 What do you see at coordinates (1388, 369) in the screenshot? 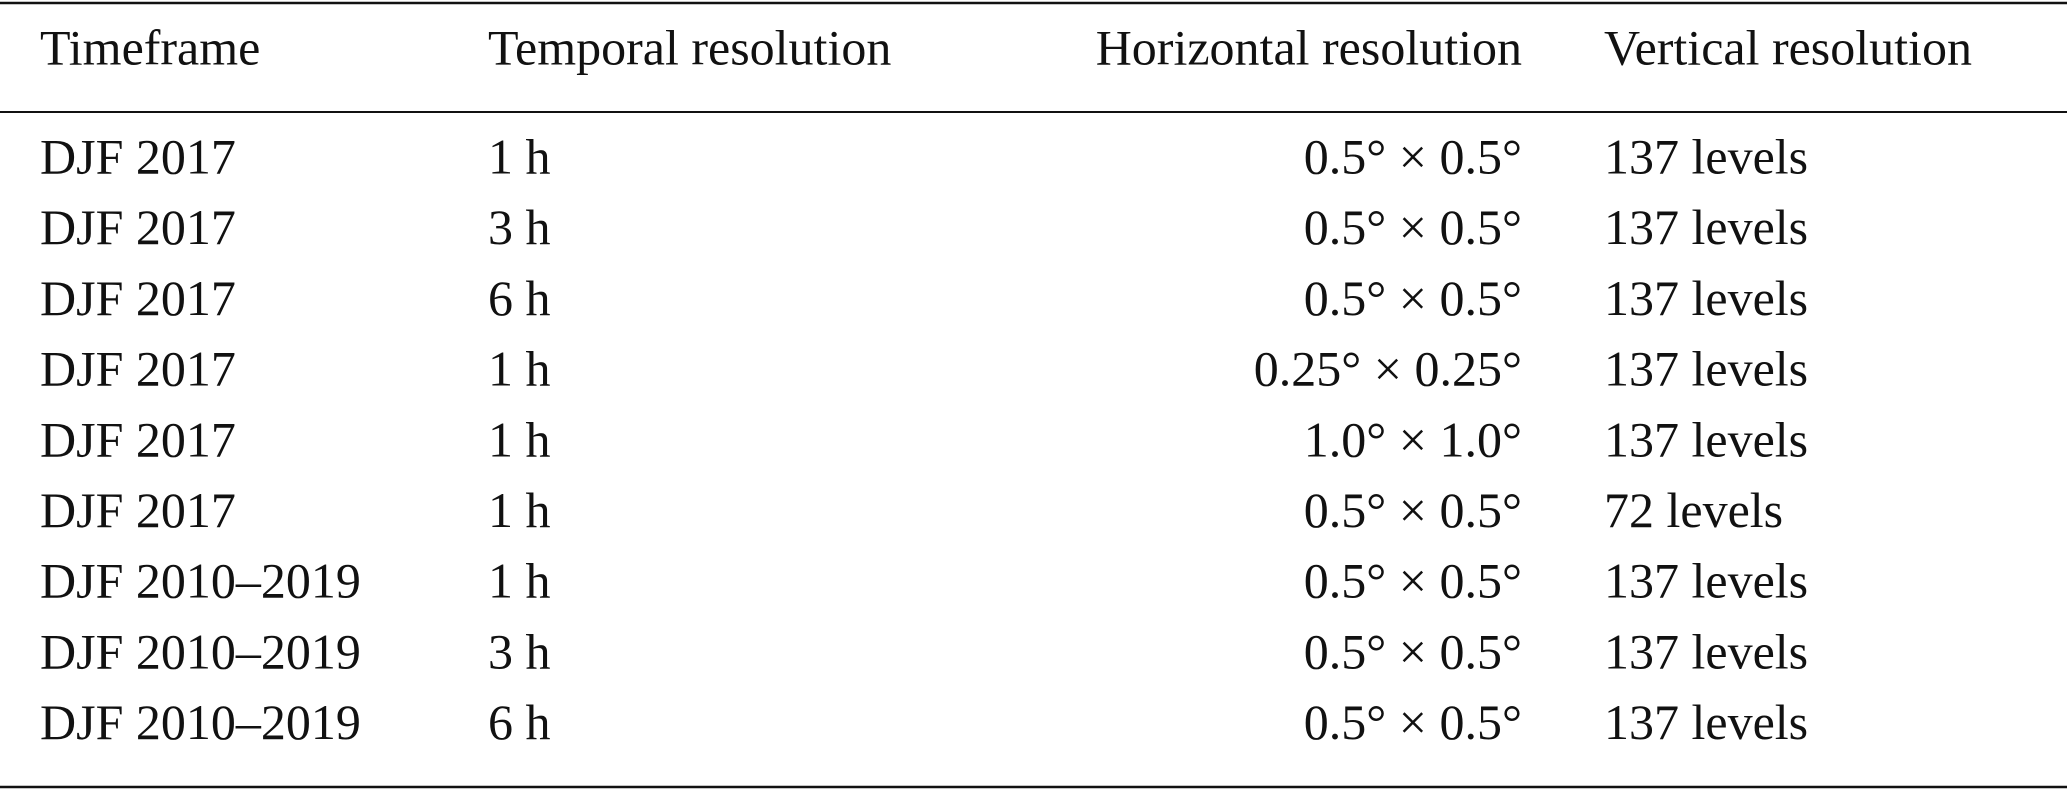
I see `cell: 0.25° × 0.25°` at bounding box center [1388, 369].